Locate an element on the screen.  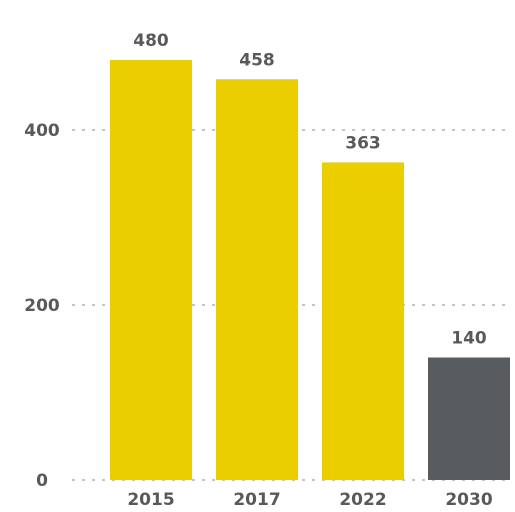
bar-2030 is located at coordinates (469, 418).